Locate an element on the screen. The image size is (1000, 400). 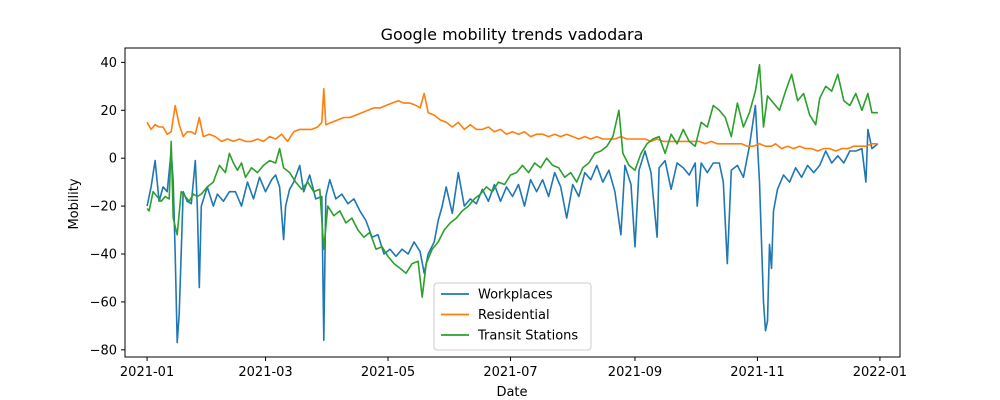
series-line-residential is located at coordinates (512, 119).